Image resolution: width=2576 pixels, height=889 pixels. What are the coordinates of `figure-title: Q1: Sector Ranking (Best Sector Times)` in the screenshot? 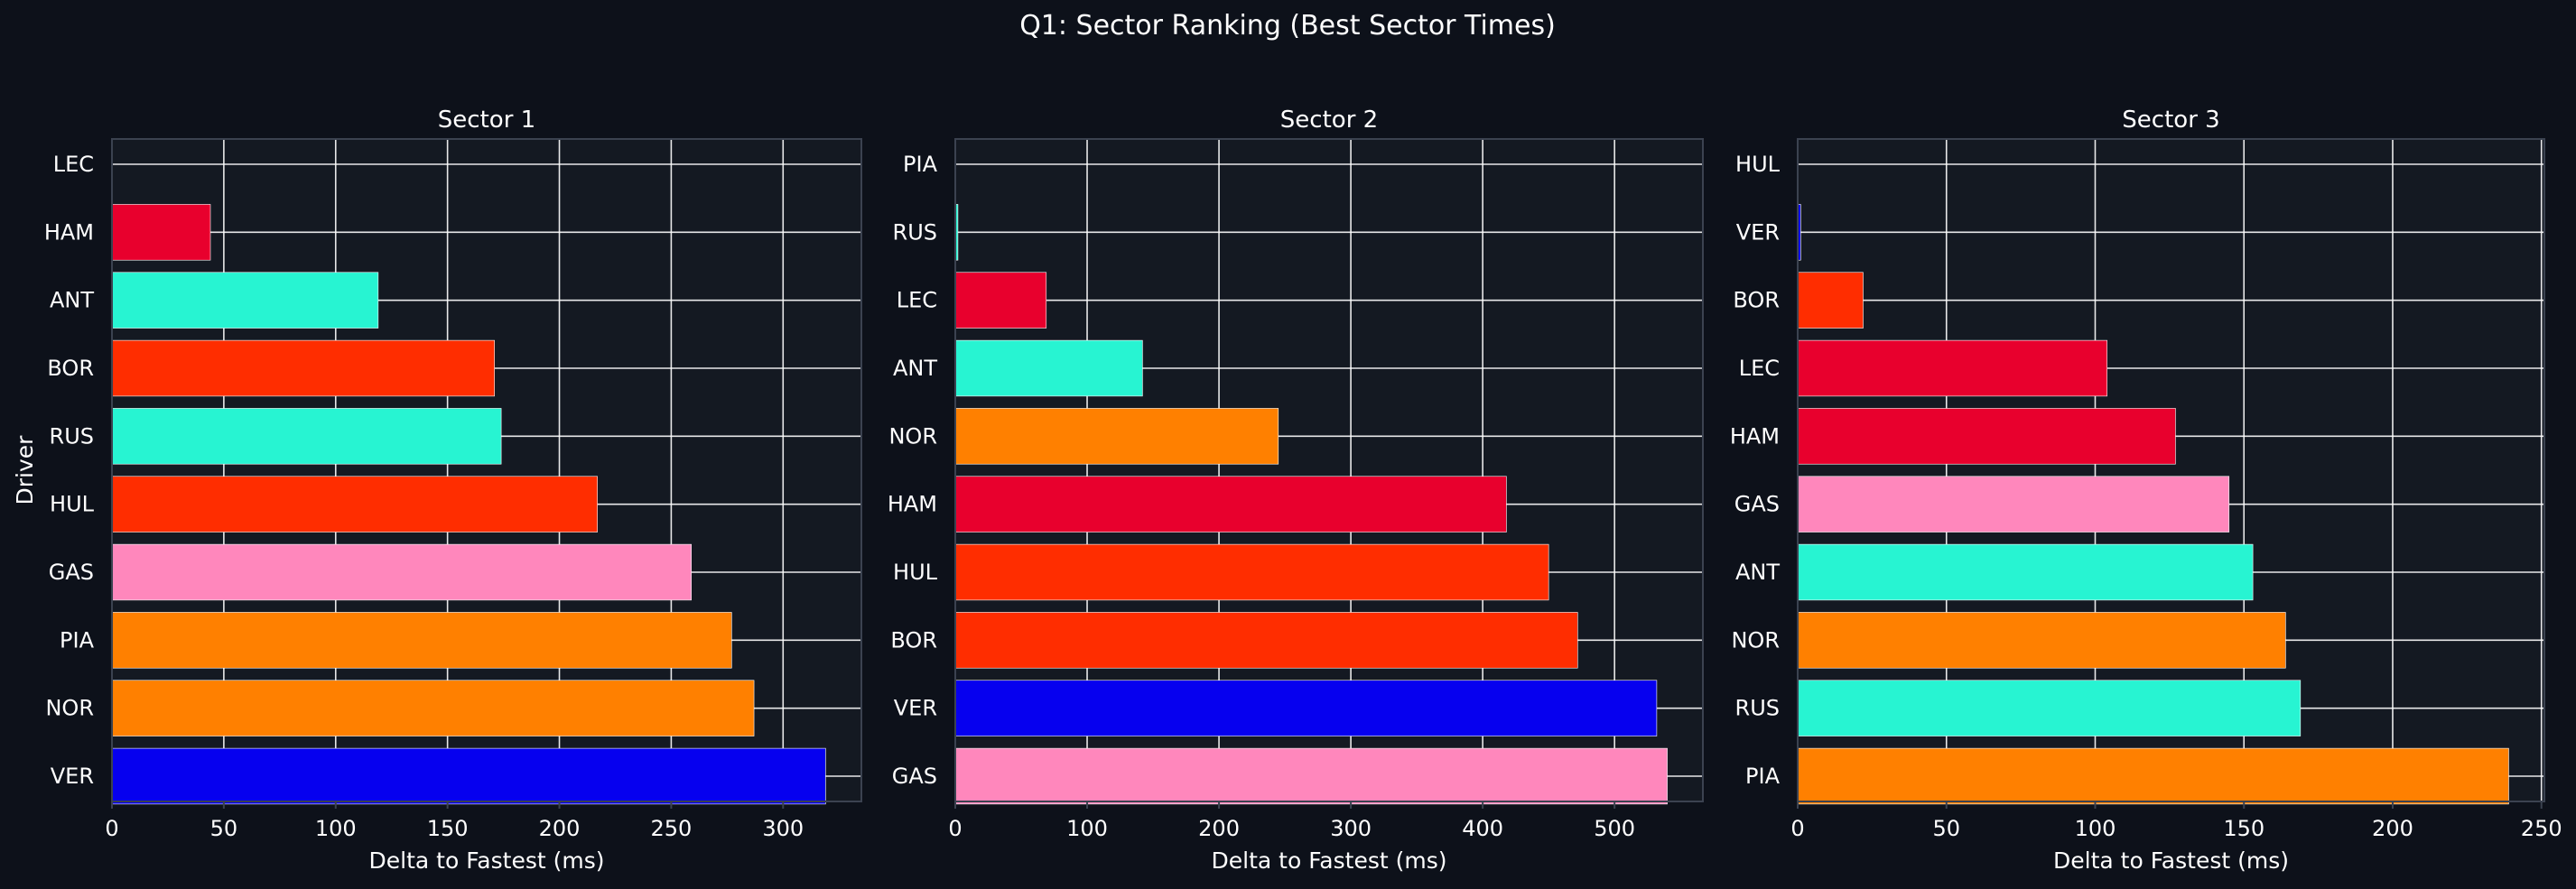 It's located at (1287, 26).